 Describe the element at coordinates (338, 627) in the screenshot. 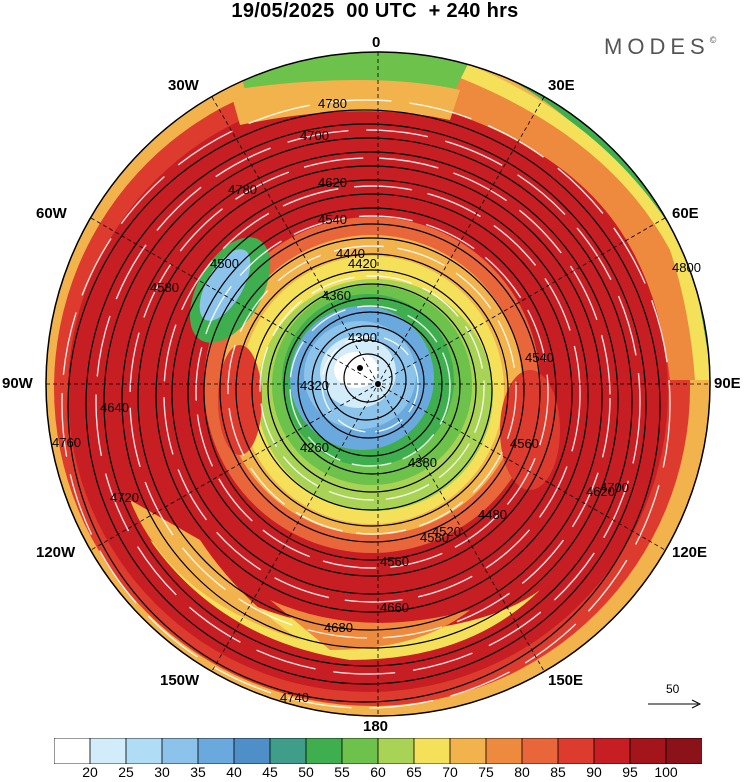

I see `contour-label: 4680` at that location.